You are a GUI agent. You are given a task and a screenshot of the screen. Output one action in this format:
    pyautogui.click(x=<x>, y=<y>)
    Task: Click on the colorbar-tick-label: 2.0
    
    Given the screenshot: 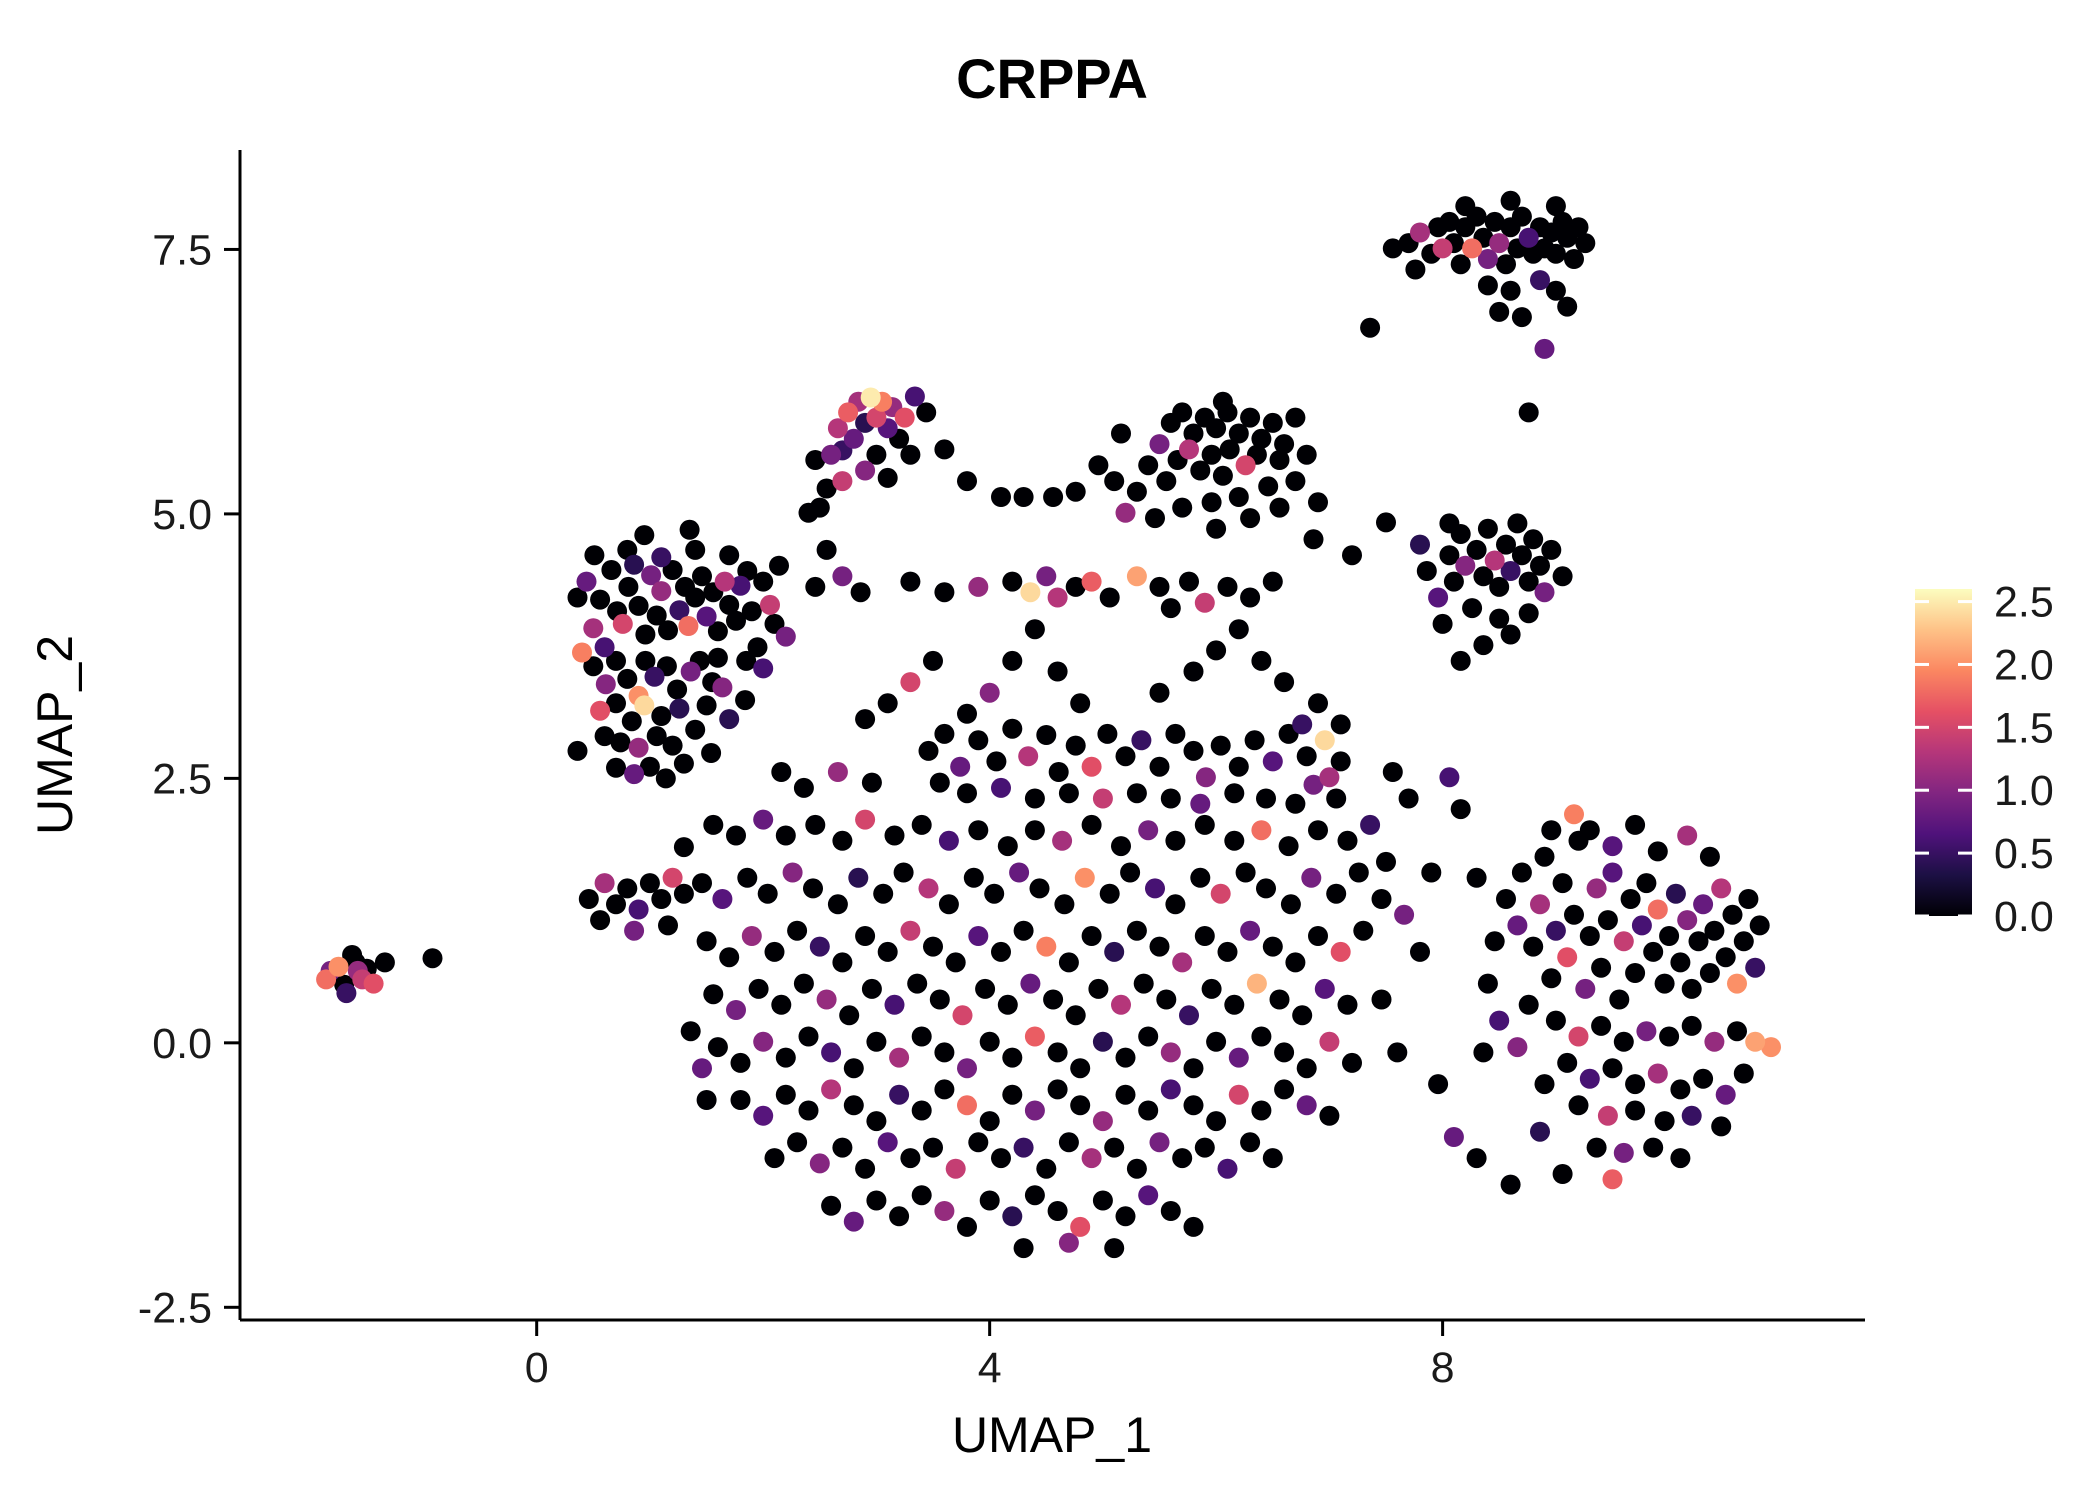 What is the action you would take?
    pyautogui.click(x=2024, y=665)
    